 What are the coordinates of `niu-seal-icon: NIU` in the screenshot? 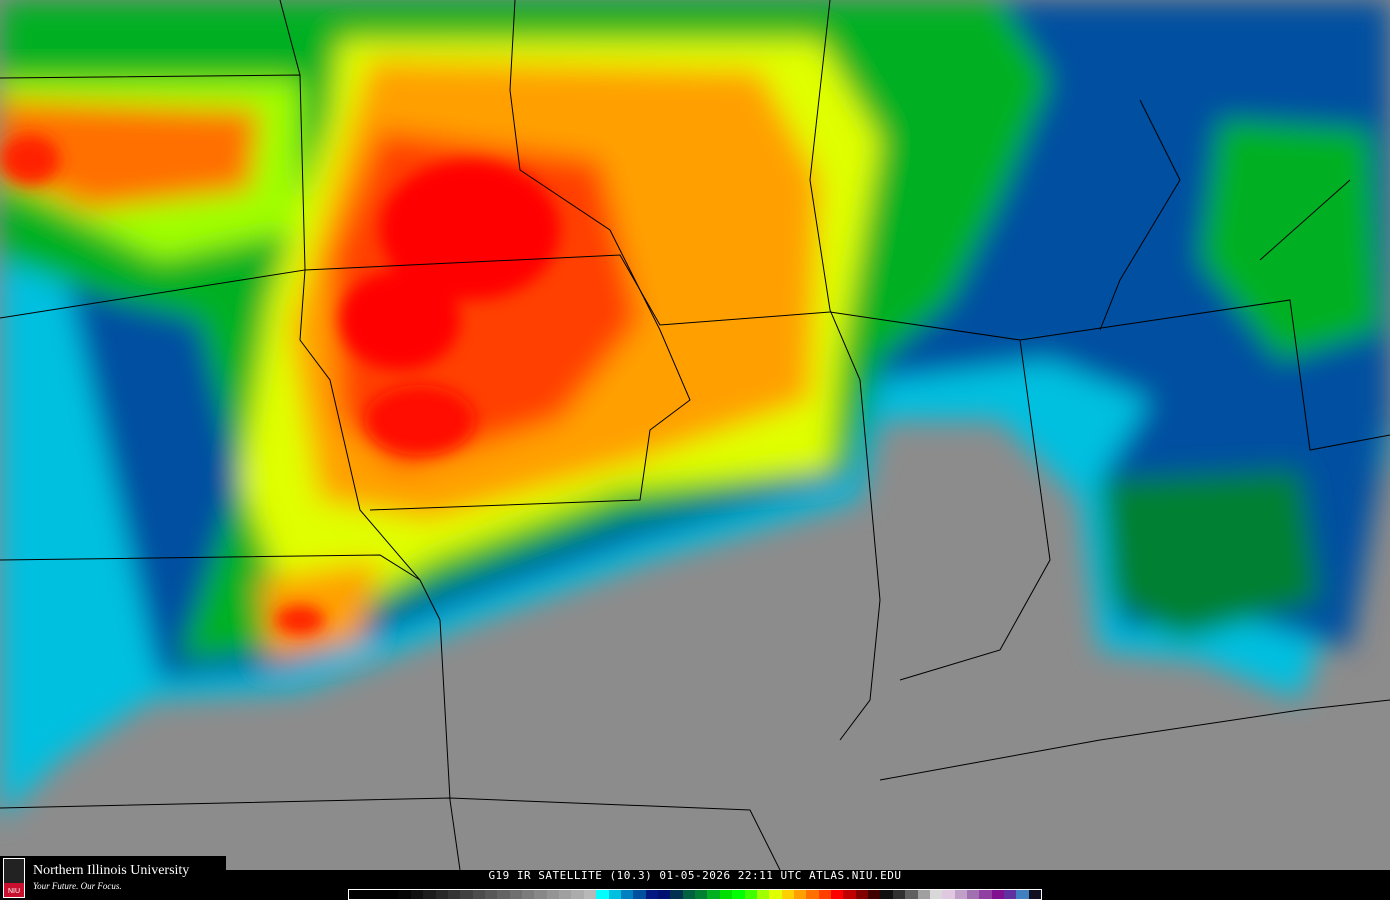 It's located at (14, 878).